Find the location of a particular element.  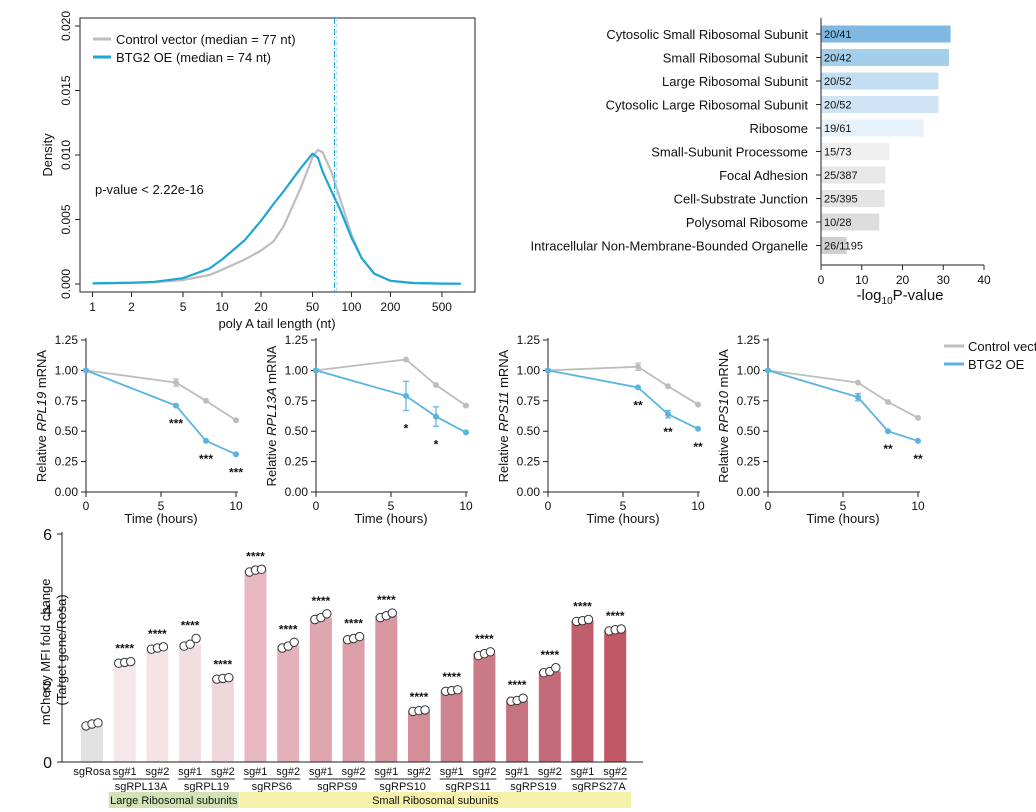

mfi-y-axis-label-line2: (Target gene/Rosa) is located at coordinates (61, 649).